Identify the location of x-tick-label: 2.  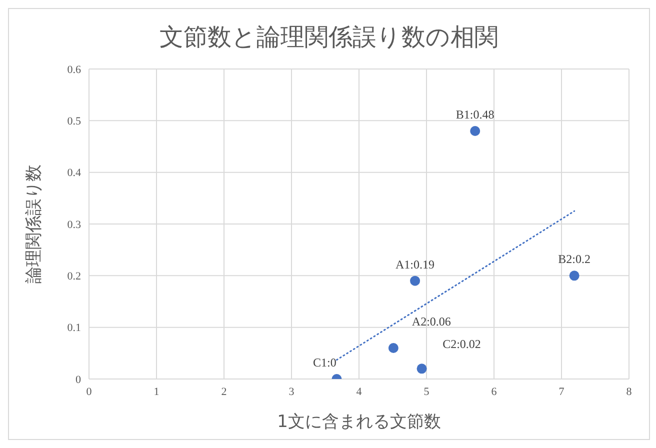
(224, 392).